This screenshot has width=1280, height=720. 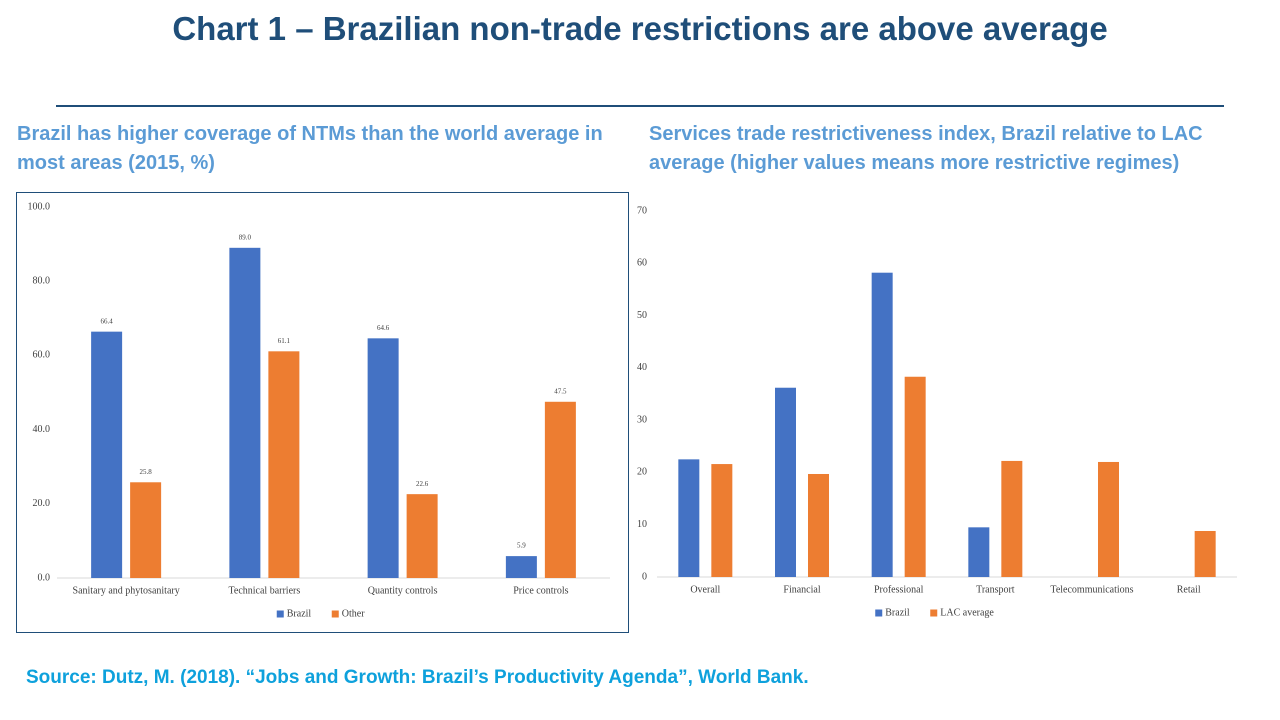 I want to click on y-tick-label: 20.0, so click(x=42, y=503).